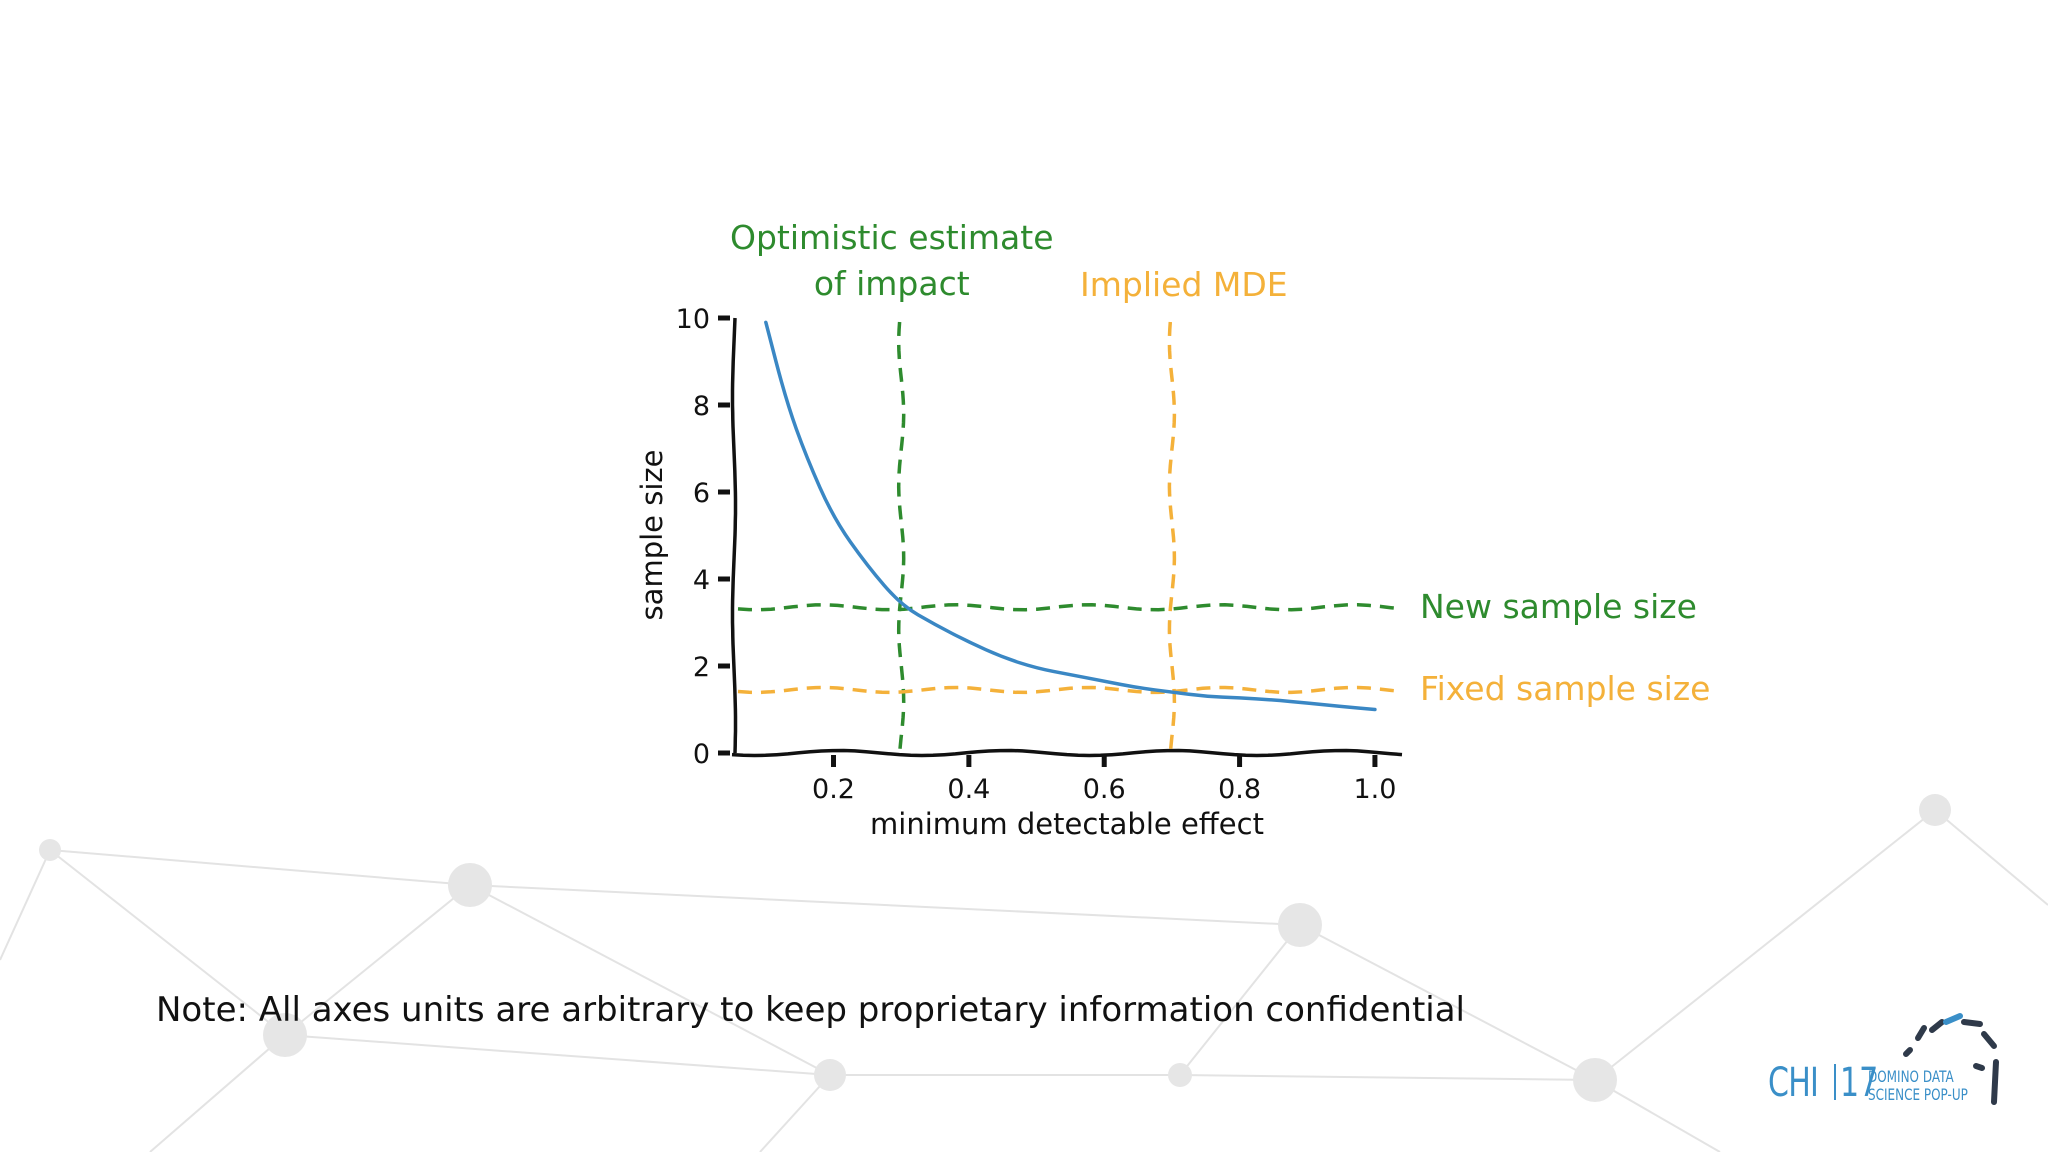  I want to click on y-tick-label: 2, so click(701, 667).